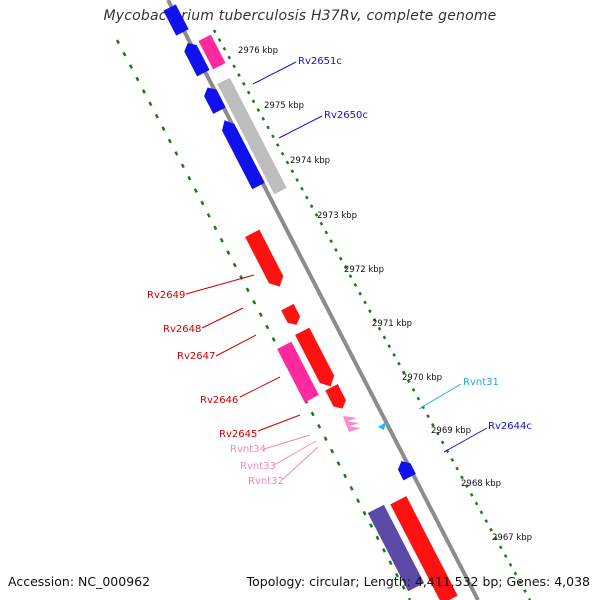 The height and width of the screenshot is (600, 600). Describe the element at coordinates (241, 153) in the screenshot. I see `gene-rv2650c` at that location.